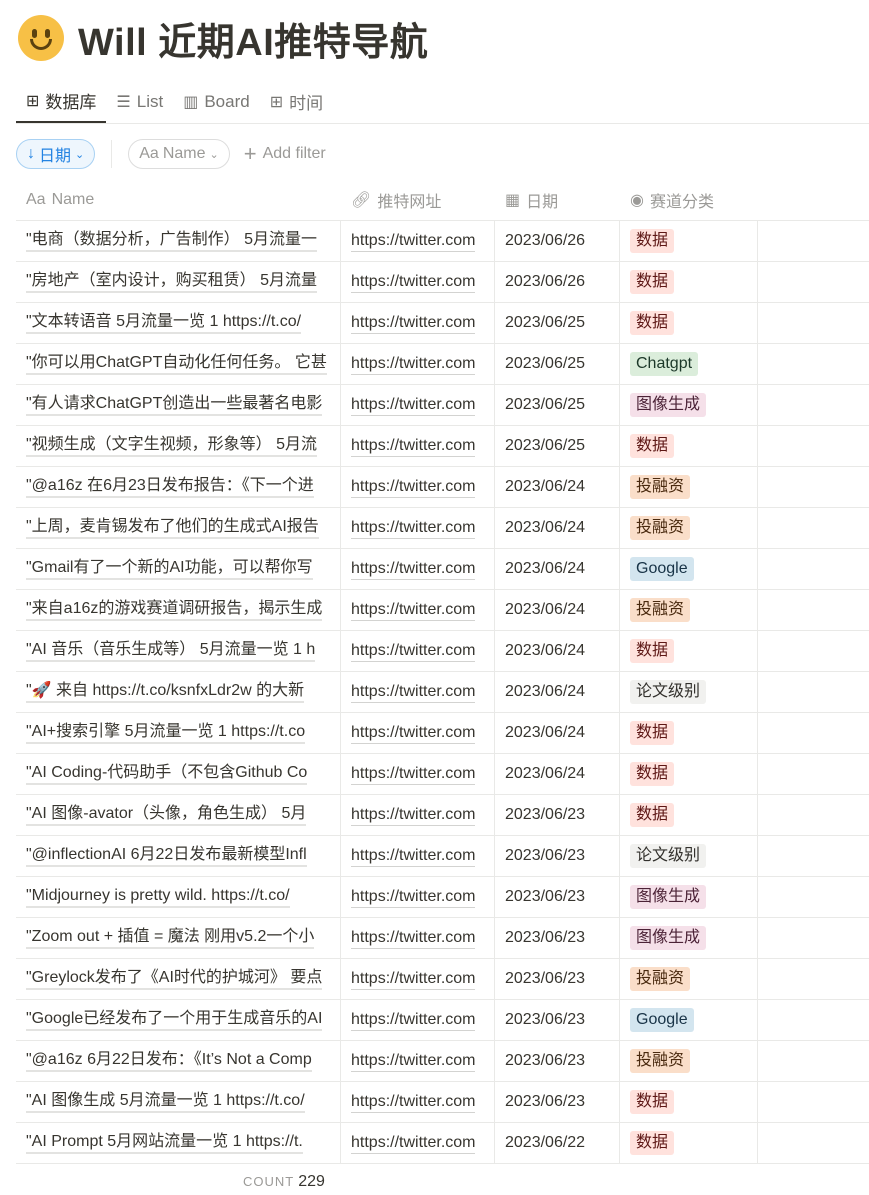 This screenshot has width=869, height=1195. What do you see at coordinates (164, 1143) in the screenshot?
I see `row-name: "AI Prompt 5月网站流量一览 1 https://t.` at bounding box center [164, 1143].